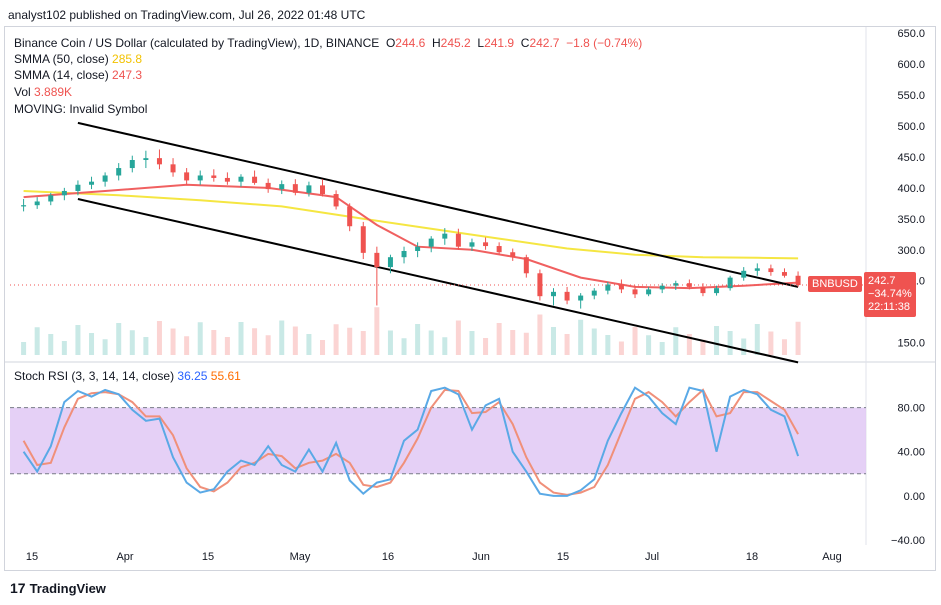  Describe the element at coordinates (544, 43) in the screenshot. I see `close-value: 242.7` at that location.